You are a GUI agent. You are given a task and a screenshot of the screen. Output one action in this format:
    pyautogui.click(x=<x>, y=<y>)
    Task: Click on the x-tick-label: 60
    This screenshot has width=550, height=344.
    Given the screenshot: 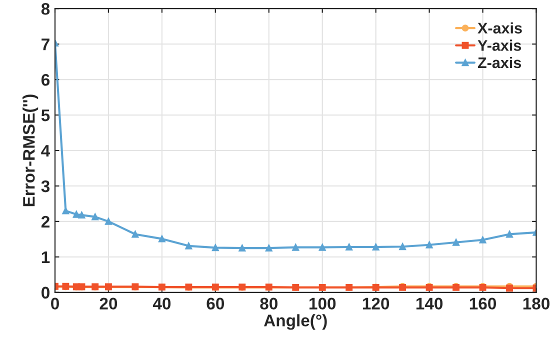 What is the action you would take?
    pyautogui.click(x=215, y=304)
    